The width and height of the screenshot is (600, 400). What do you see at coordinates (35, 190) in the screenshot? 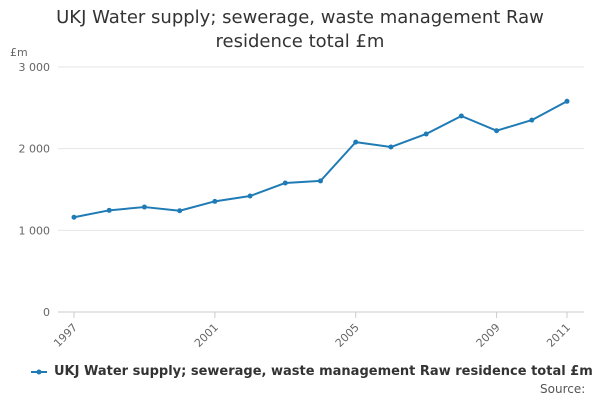
I see `y-axis-ticks: 0 1 000 2 000 3 000` at bounding box center [35, 190].